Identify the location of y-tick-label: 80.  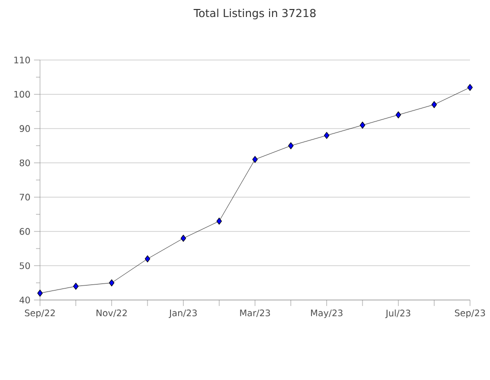
(25, 162).